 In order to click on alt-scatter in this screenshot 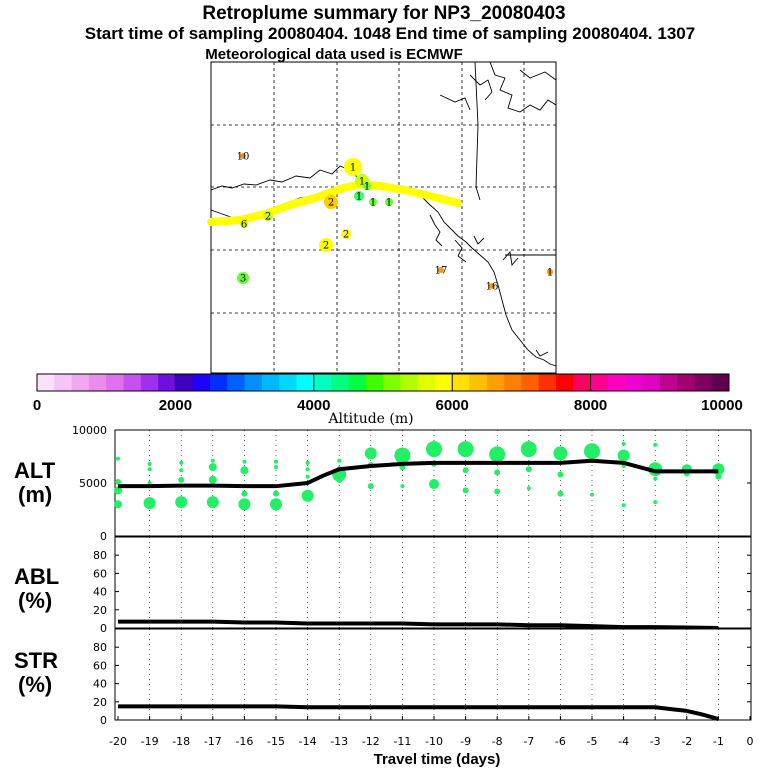, I will do `click(419, 476)`.